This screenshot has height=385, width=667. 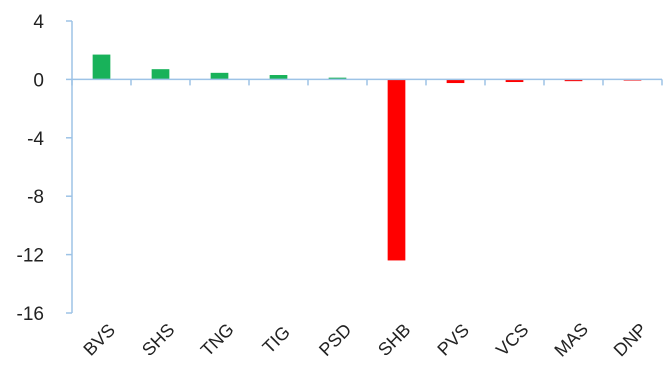 What do you see at coordinates (337, 78) in the screenshot?
I see `bar-psd` at bounding box center [337, 78].